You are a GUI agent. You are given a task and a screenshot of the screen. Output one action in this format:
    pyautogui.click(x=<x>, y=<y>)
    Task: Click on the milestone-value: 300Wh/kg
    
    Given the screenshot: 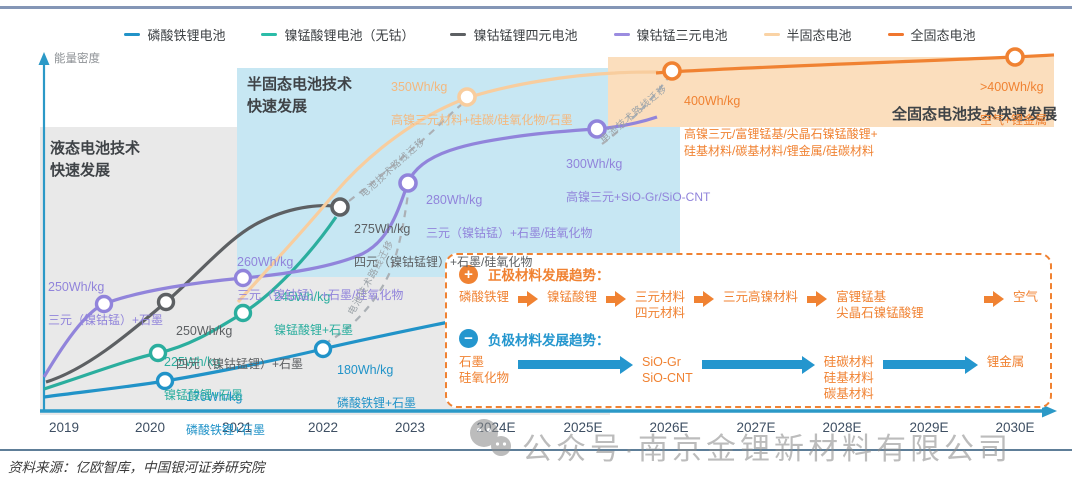 What is the action you would take?
    pyautogui.click(x=594, y=163)
    